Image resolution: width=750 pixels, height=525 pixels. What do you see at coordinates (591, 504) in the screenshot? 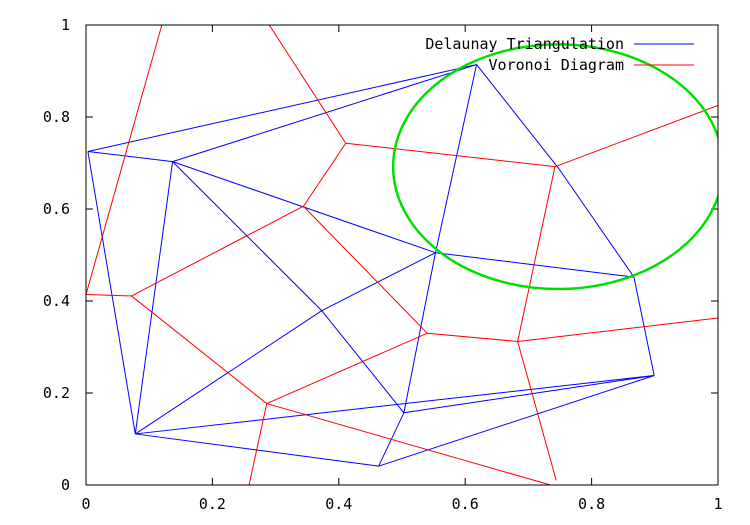
I see `x-tick-label: 0.8` at bounding box center [591, 504].